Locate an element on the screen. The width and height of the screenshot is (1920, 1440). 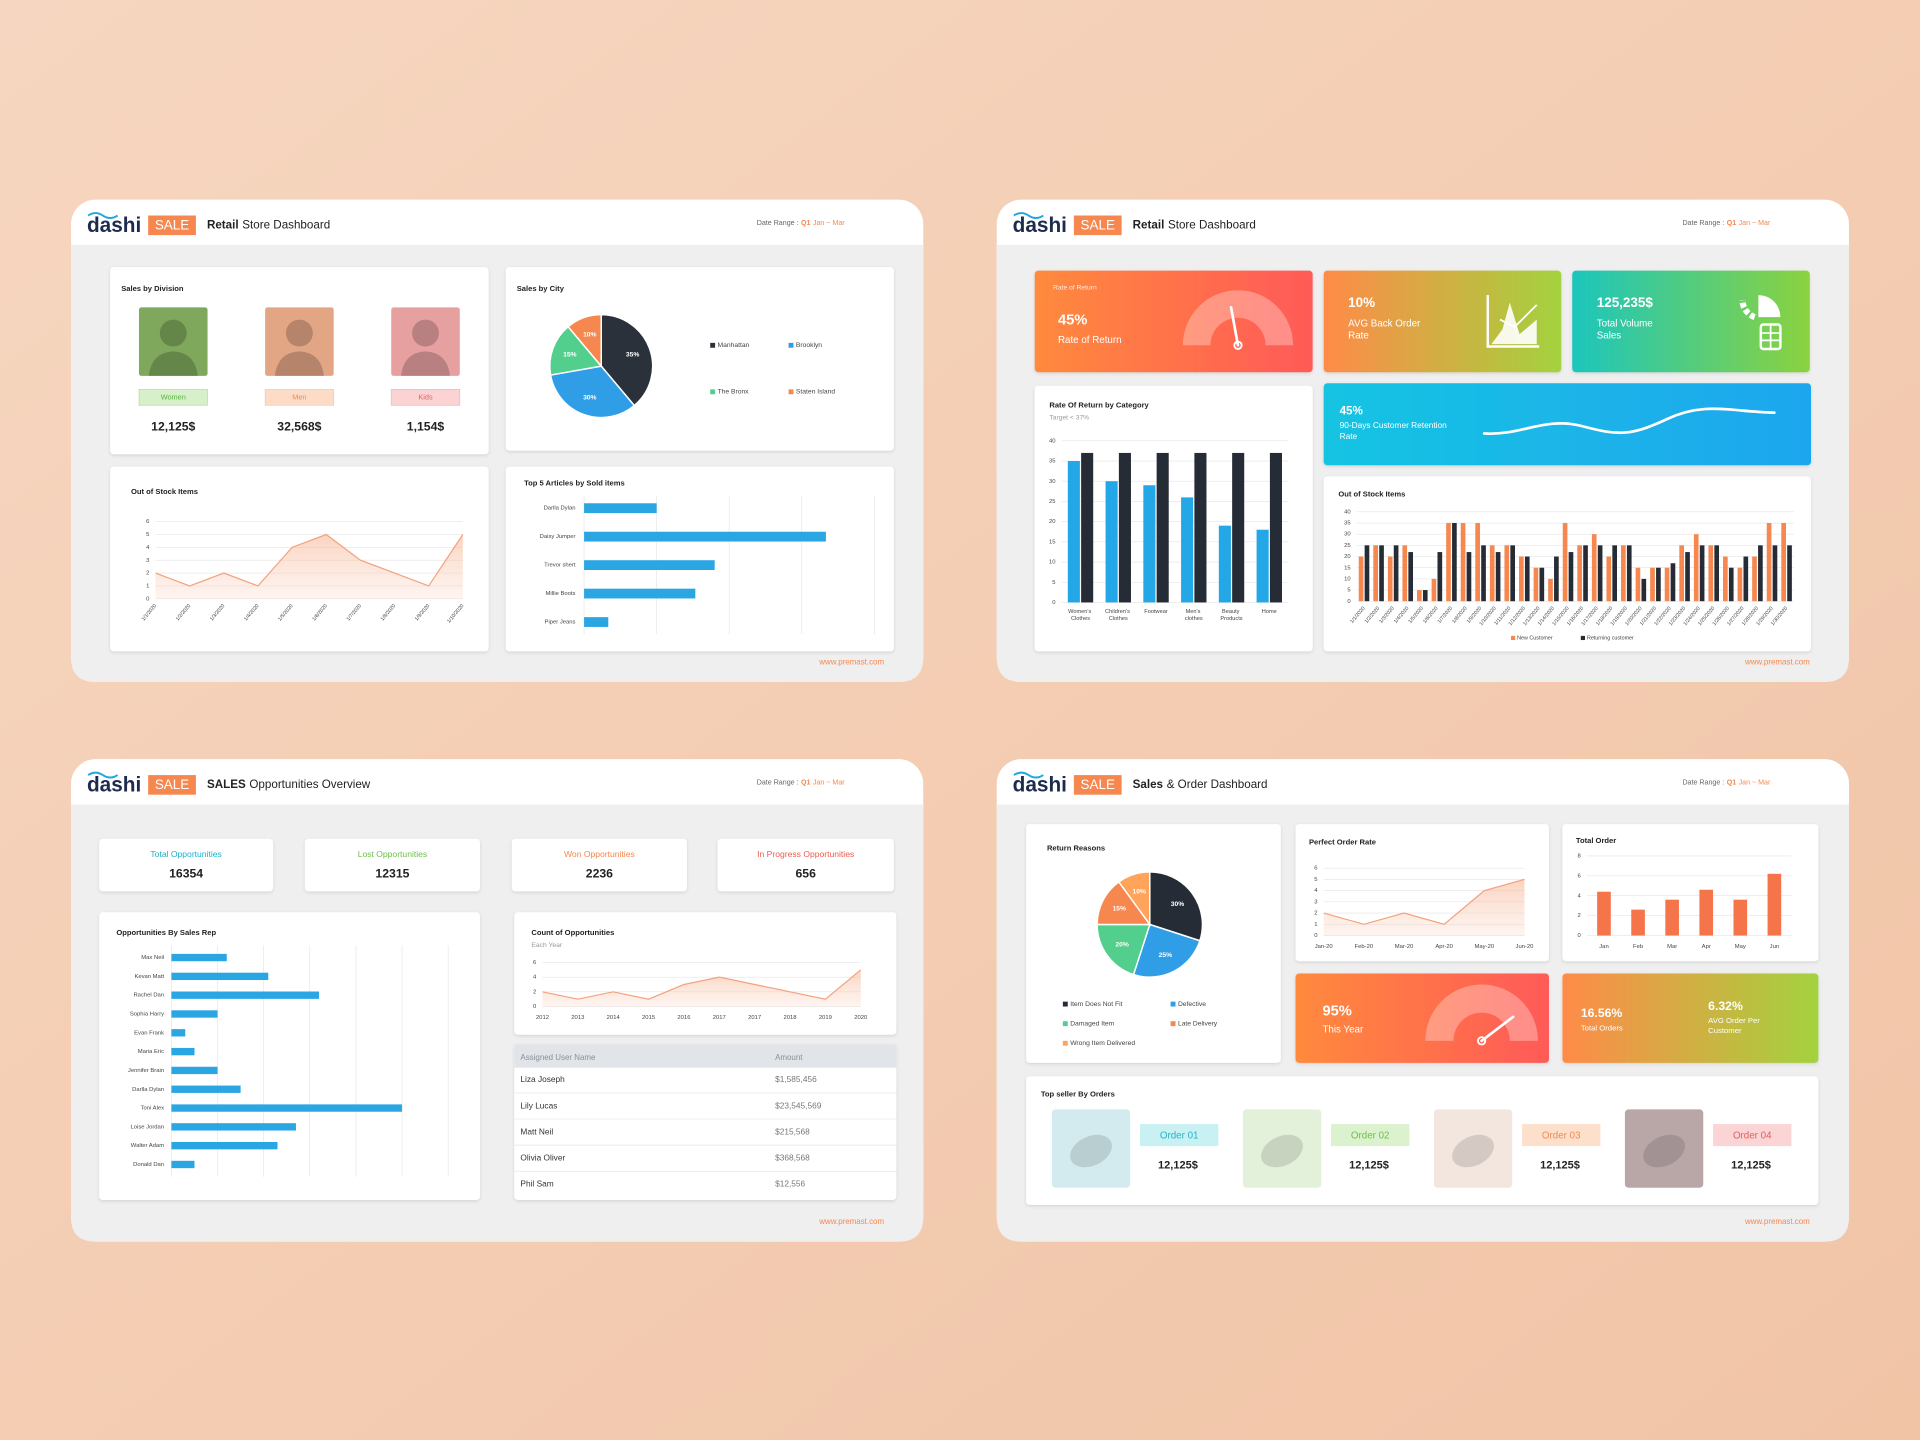
legend-swatch is located at coordinates (1582, 638).